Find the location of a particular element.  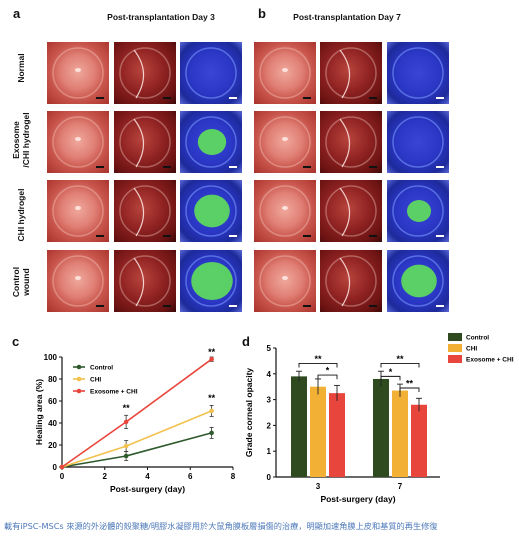

y-tick-label: 100 is located at coordinates (51, 357).